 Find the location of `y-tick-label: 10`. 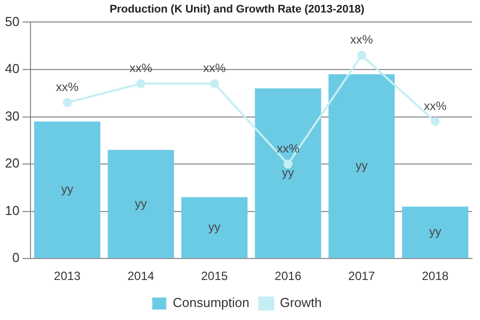

y-tick-label: 10 is located at coordinates (12, 210).